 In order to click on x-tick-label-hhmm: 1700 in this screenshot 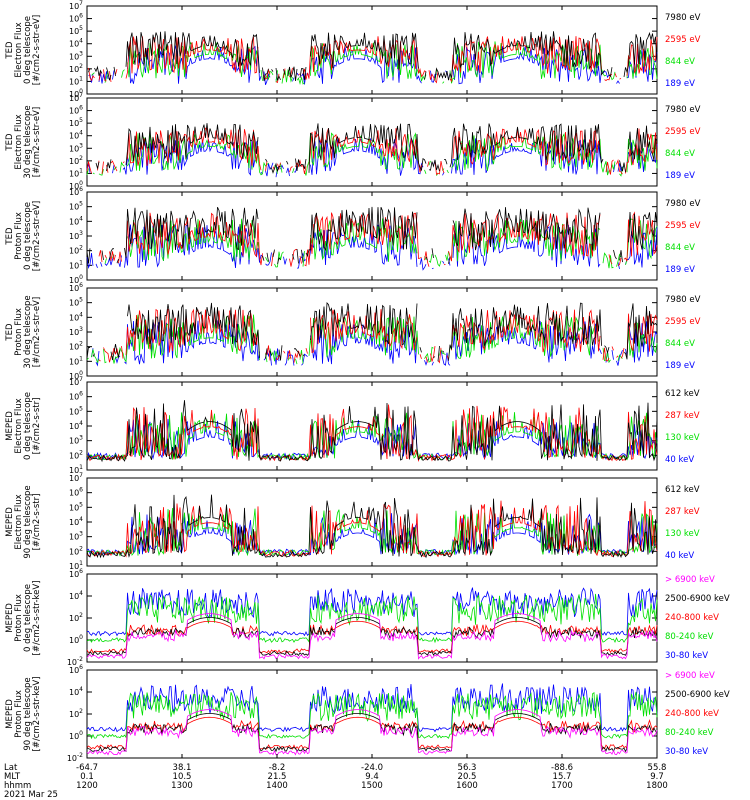, I will do `click(562, 786)`.